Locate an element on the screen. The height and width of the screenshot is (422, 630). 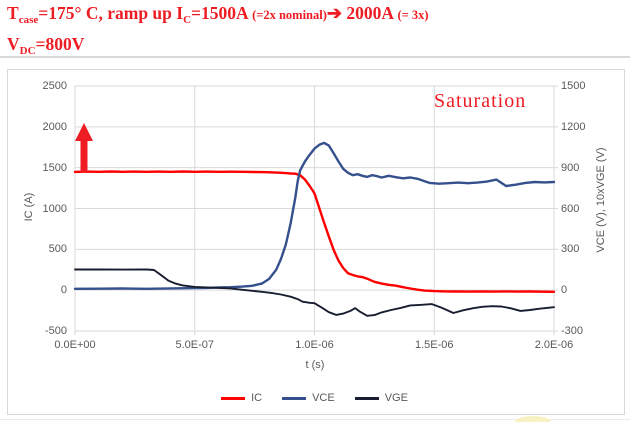
saturation-annotation: Saturation is located at coordinates (480, 101).